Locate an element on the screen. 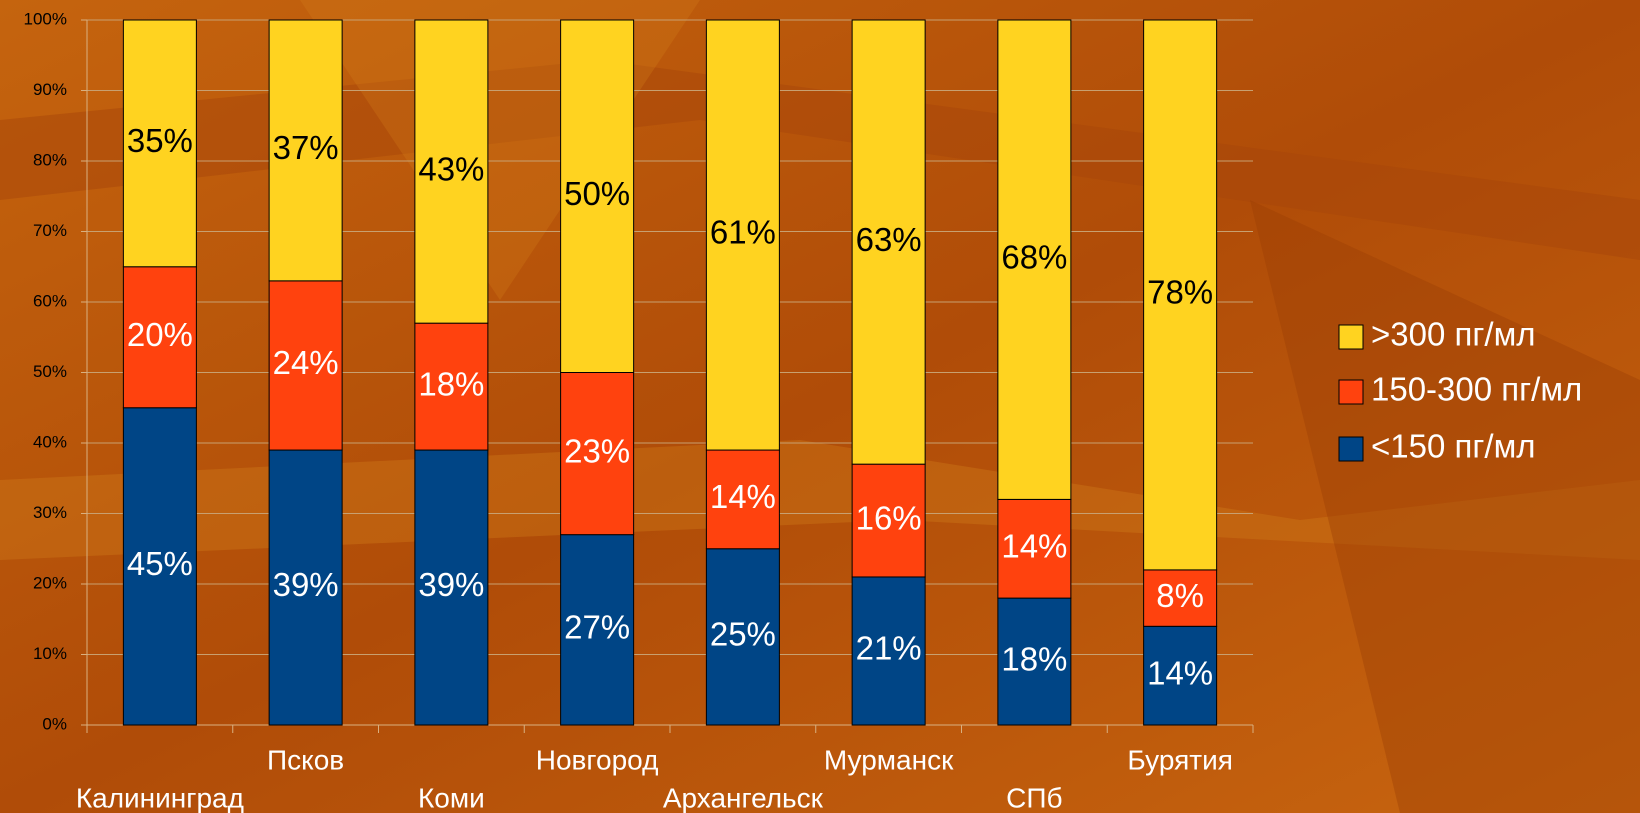 The image size is (1640, 813). y-tick-label: 70% is located at coordinates (50, 230).